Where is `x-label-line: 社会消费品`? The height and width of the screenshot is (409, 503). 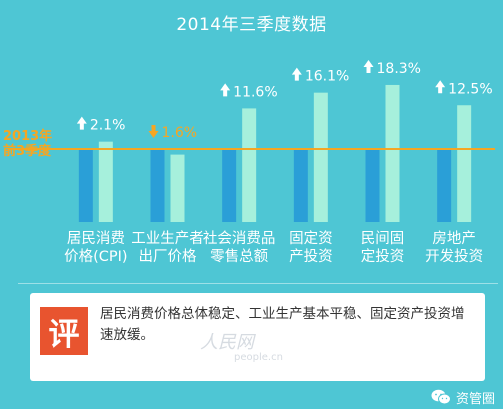
x-label-line: 社会消费品 is located at coordinates (239, 239).